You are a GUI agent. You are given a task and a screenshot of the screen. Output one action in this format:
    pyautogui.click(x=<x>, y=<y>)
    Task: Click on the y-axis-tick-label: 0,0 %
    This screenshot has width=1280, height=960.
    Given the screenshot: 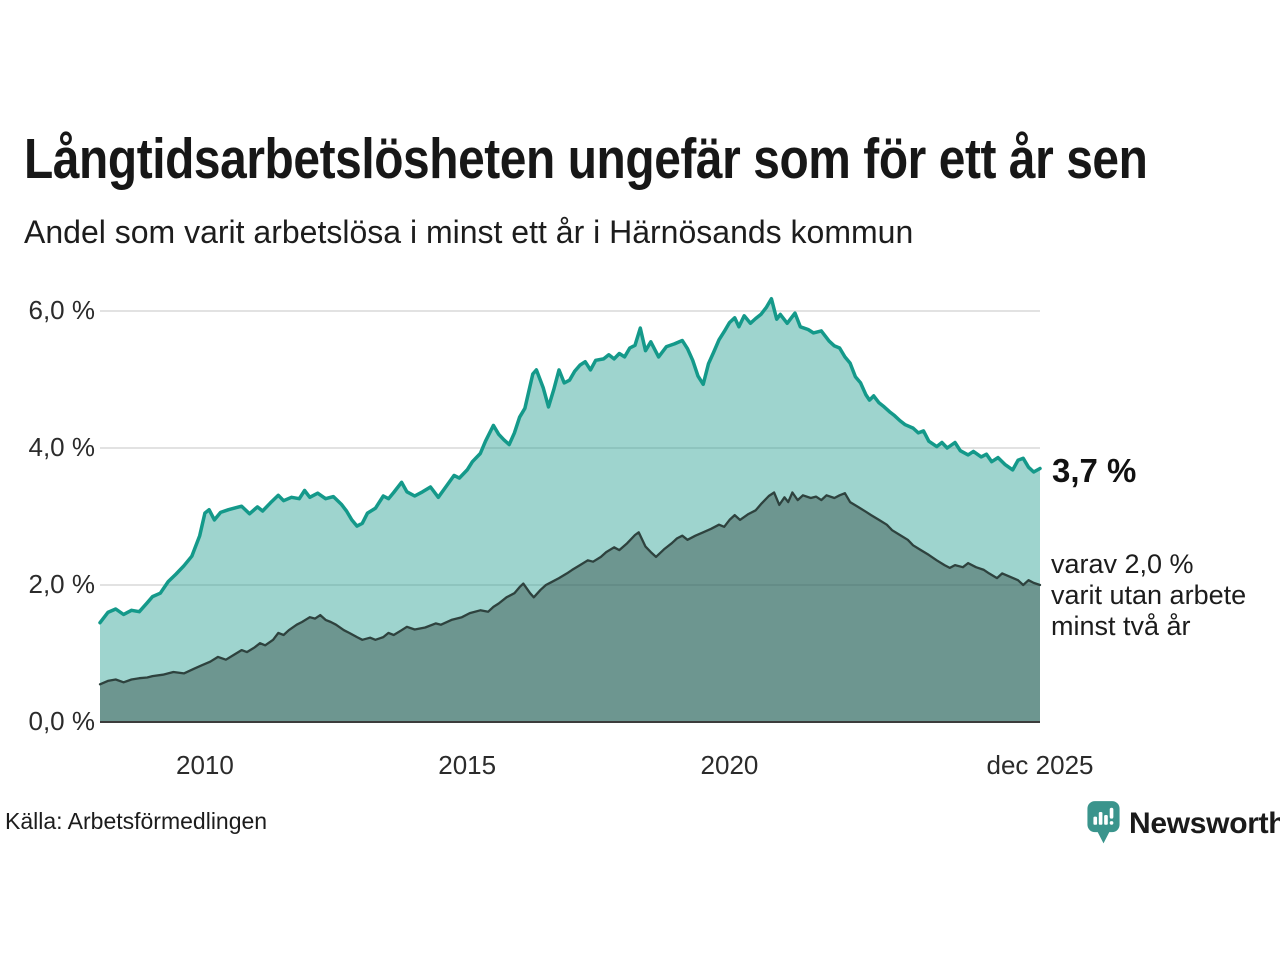 What is the action you would take?
    pyautogui.click(x=62, y=721)
    